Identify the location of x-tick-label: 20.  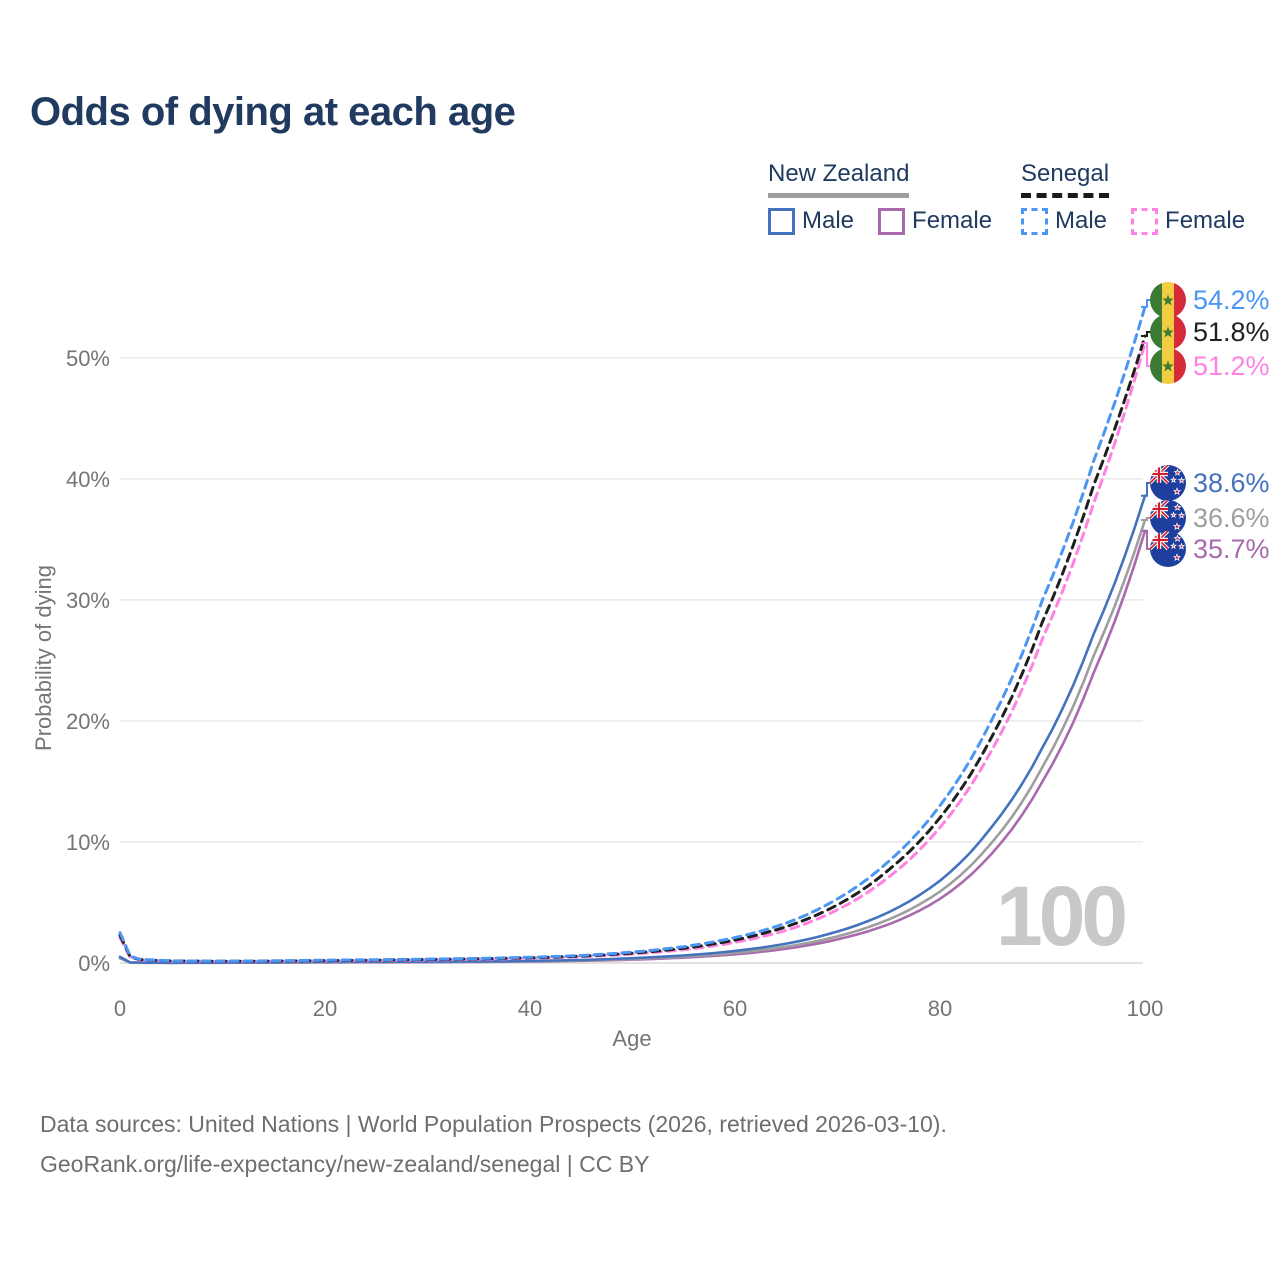
(325, 1008).